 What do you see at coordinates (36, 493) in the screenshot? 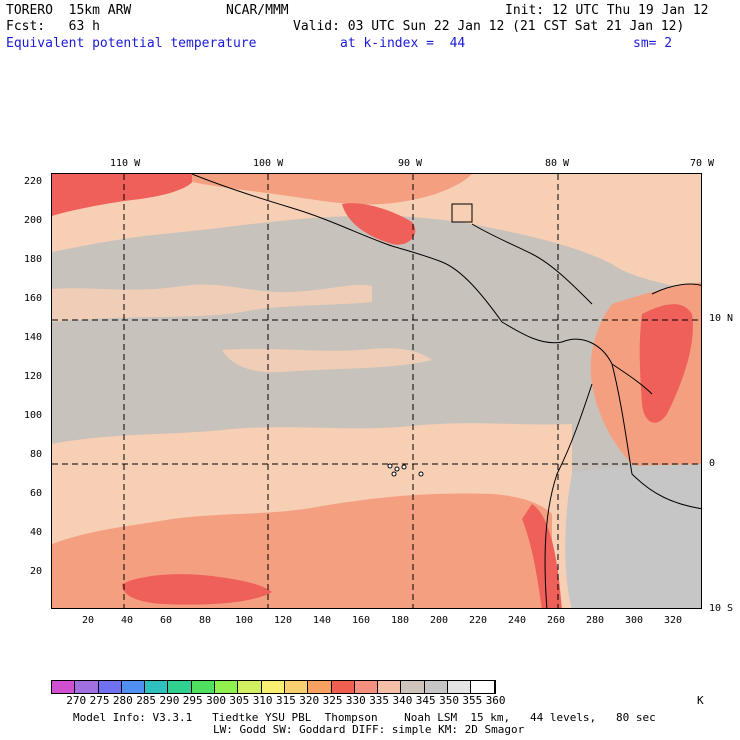
I see `y-tick: 60` at bounding box center [36, 493].